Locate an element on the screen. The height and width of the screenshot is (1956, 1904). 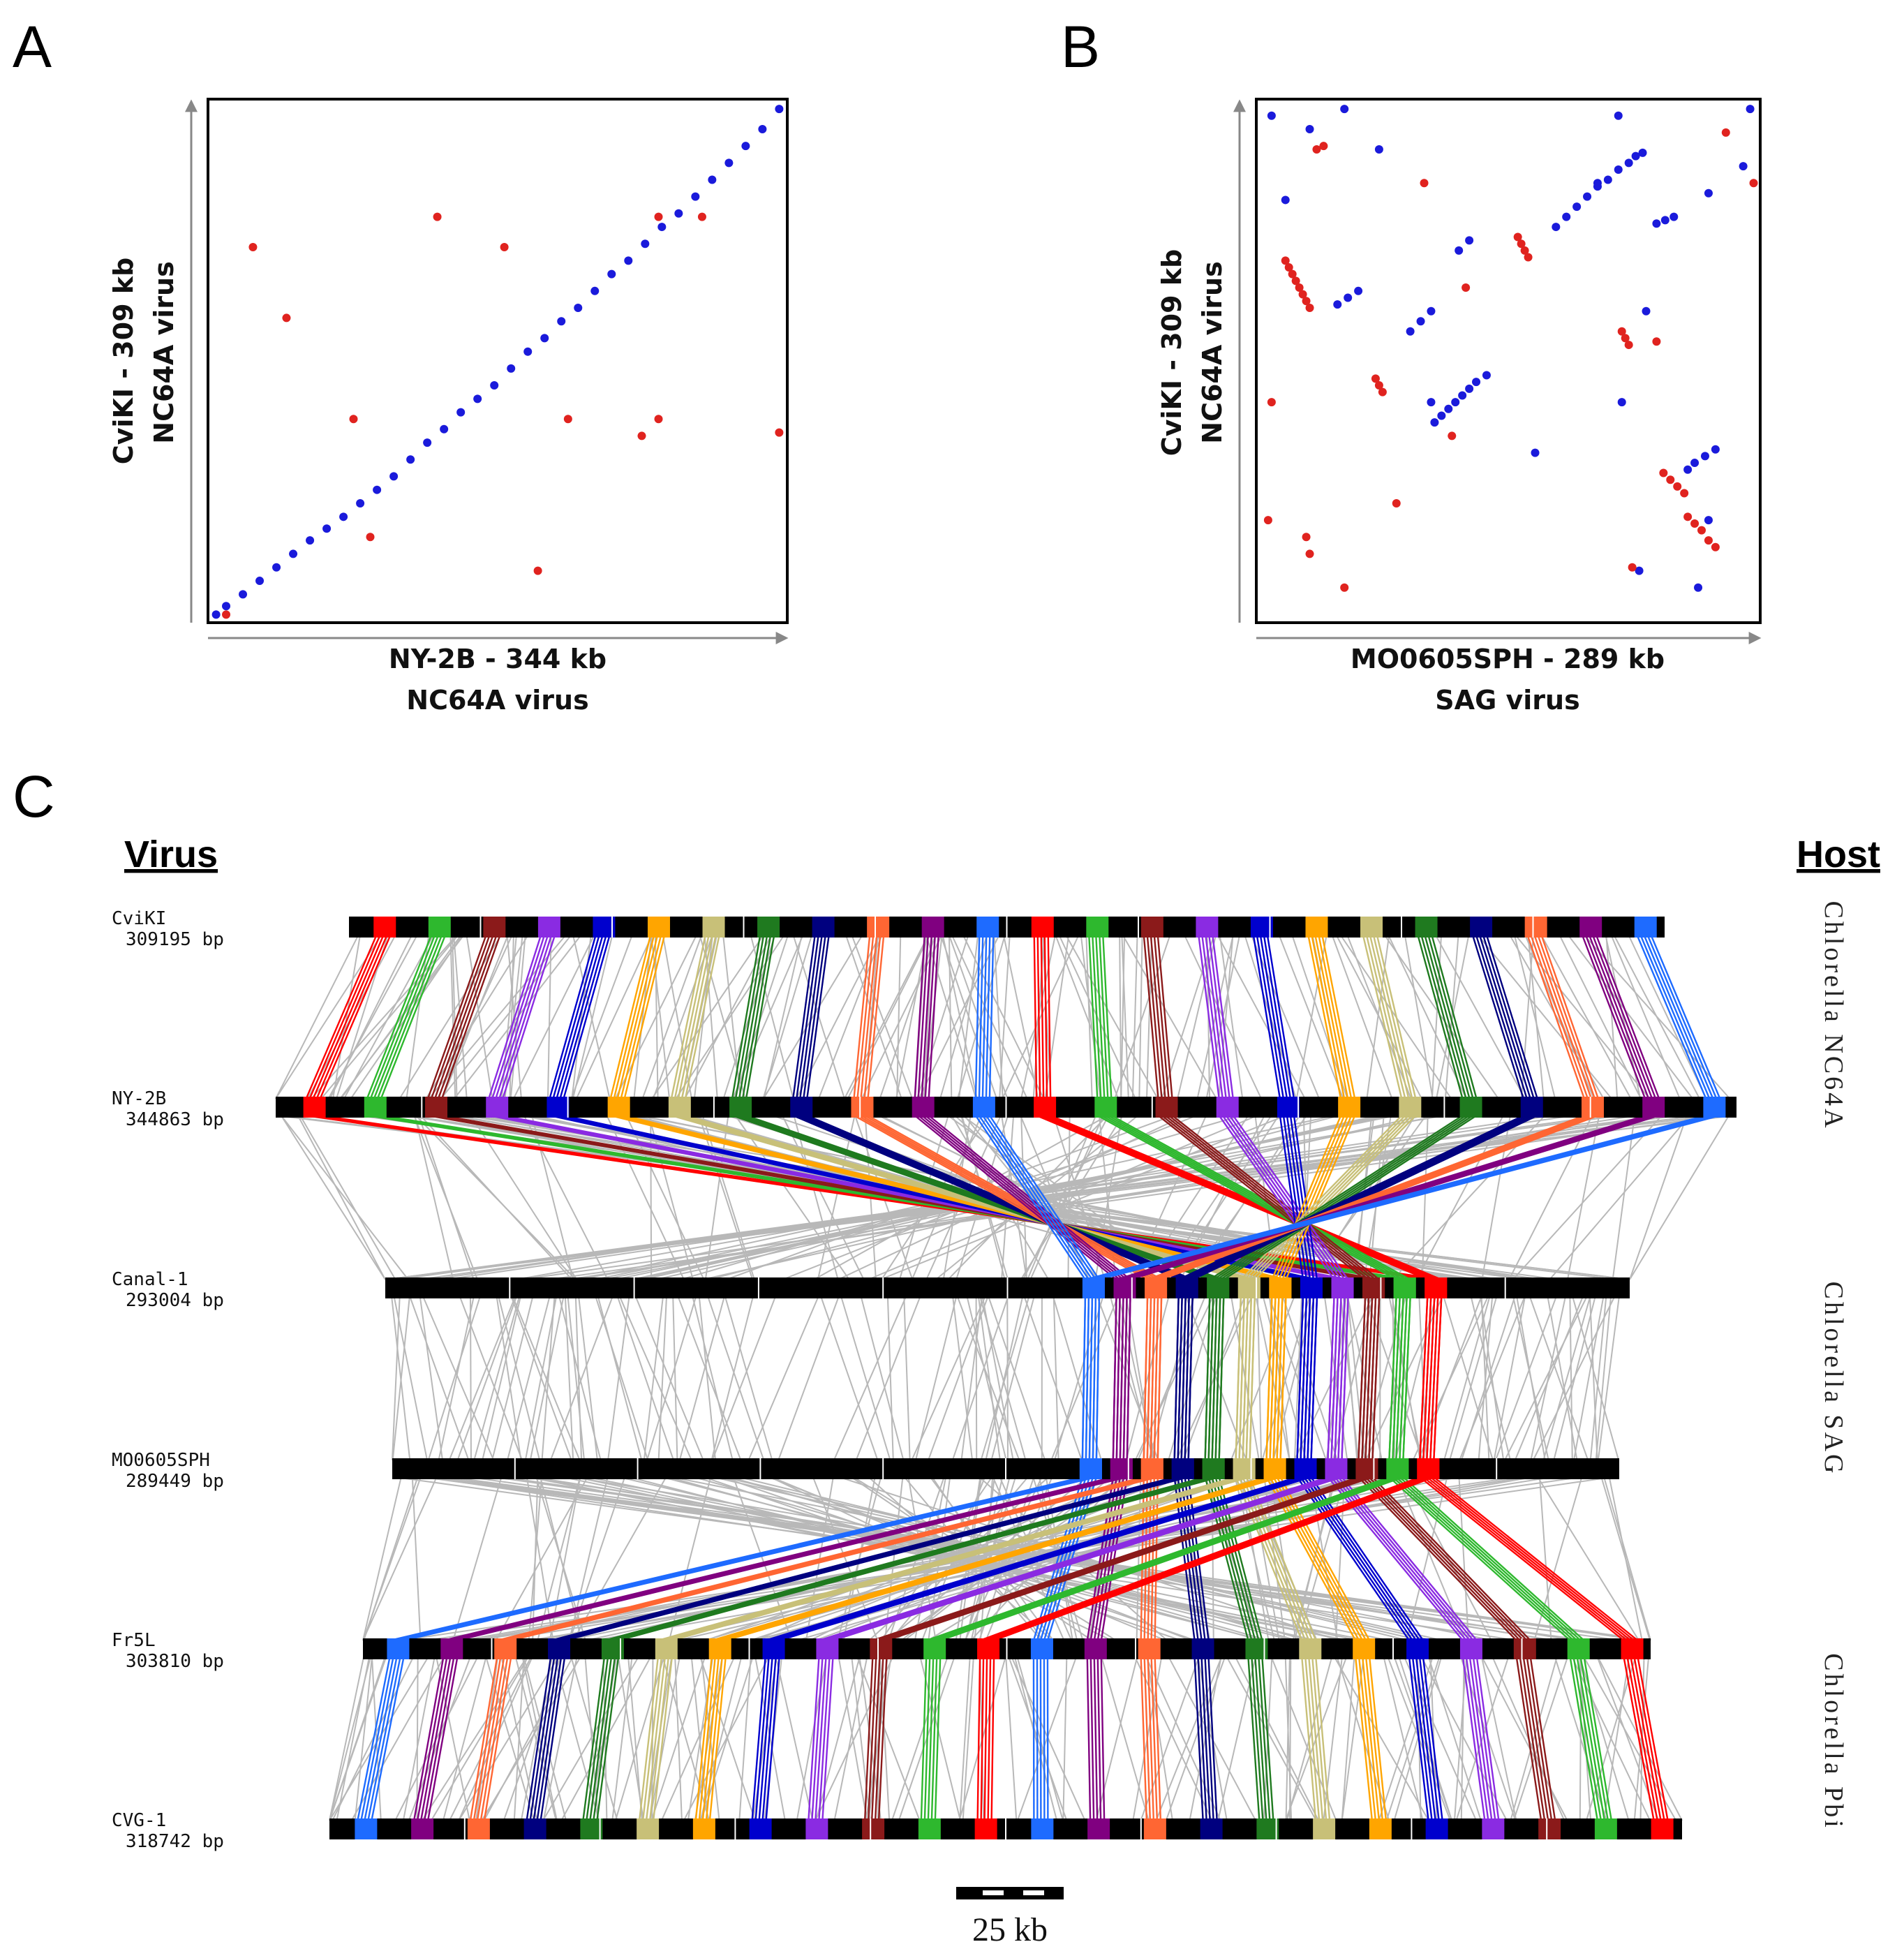
genome-size: 293004 bp is located at coordinates (175, 1300).